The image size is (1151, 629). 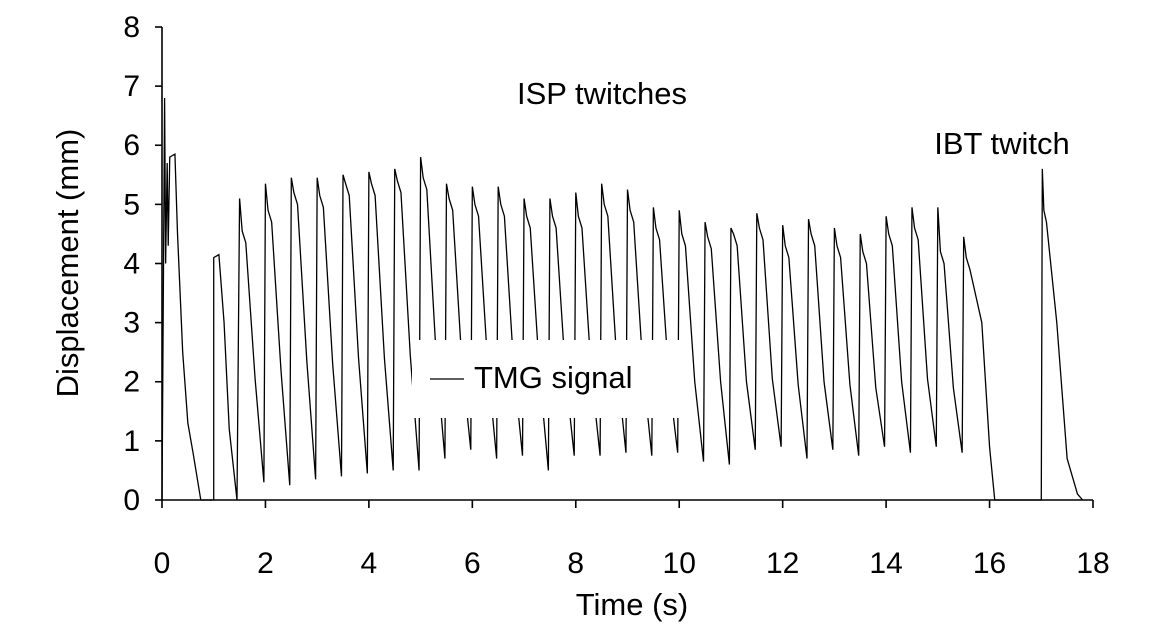 I want to click on x-tick-label: 16, so click(x=989, y=563).